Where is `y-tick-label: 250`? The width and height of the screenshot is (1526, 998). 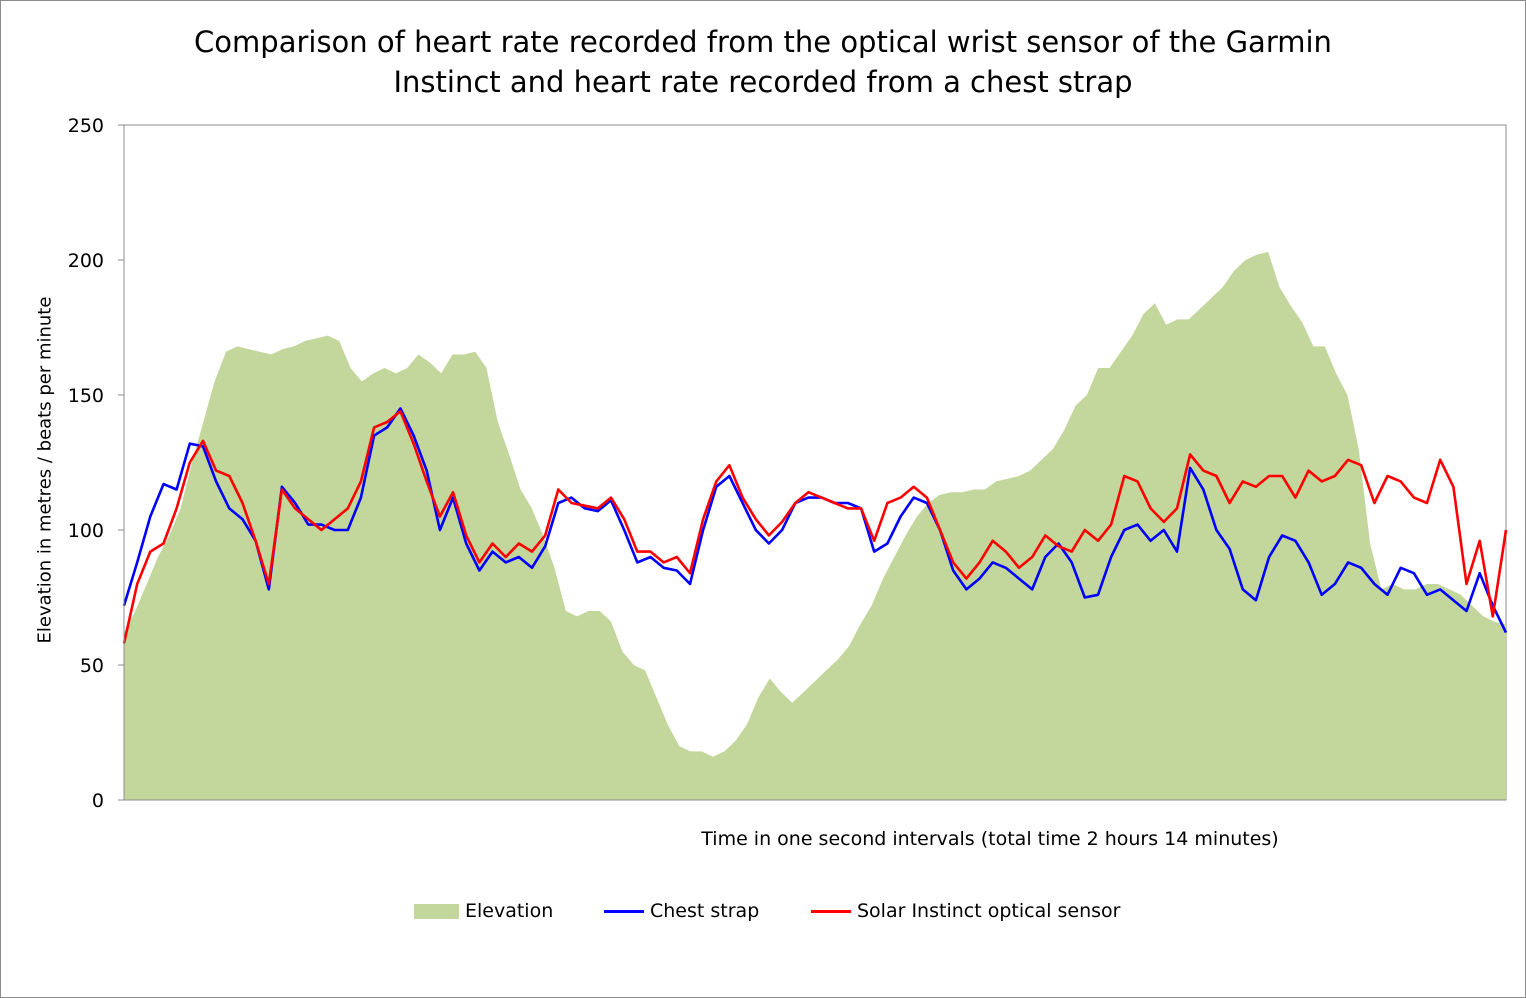
y-tick-label: 250 is located at coordinates (86, 126).